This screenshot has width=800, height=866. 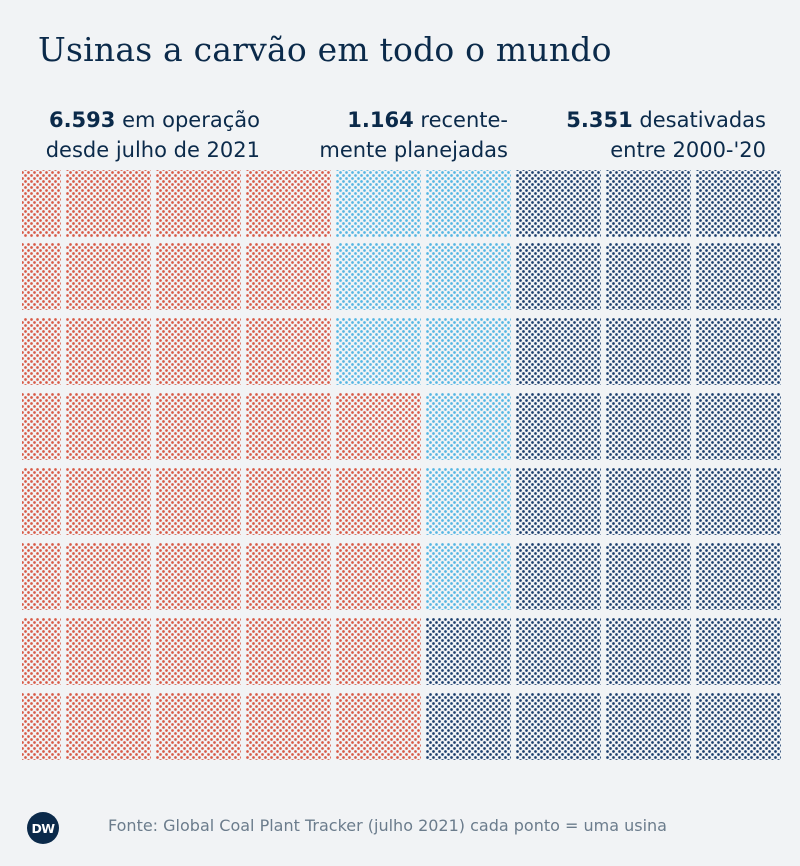 I want to click on retired-count: 5.351, so click(x=599, y=120).